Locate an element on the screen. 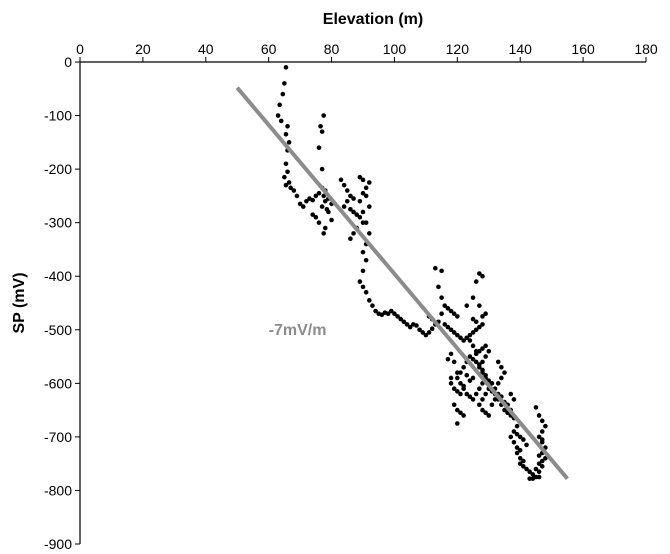 The height and width of the screenshot is (554, 670). y-tick-label: -600 is located at coordinates (58, 383).